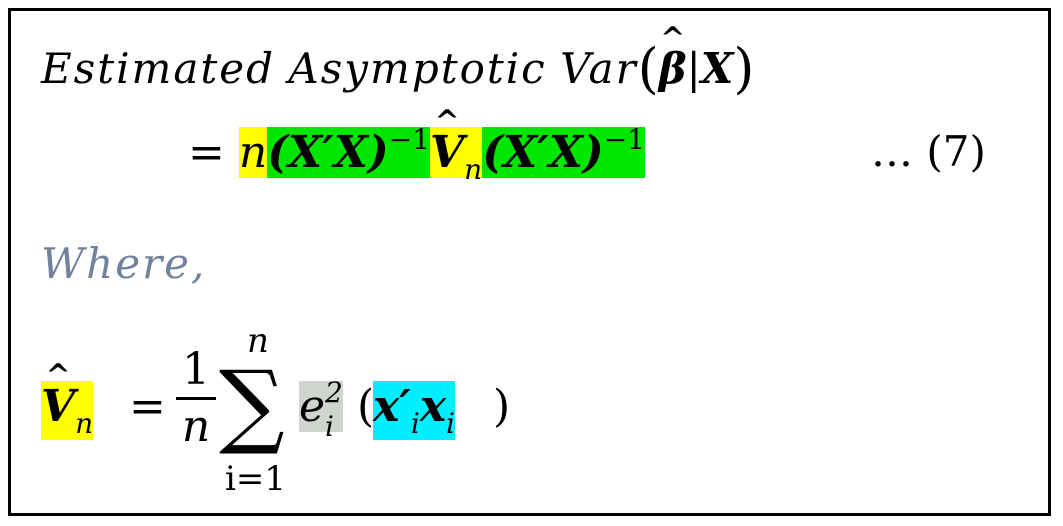  What do you see at coordinates (599, 68) in the screenshot?
I see `word-var: Var` at bounding box center [599, 68].